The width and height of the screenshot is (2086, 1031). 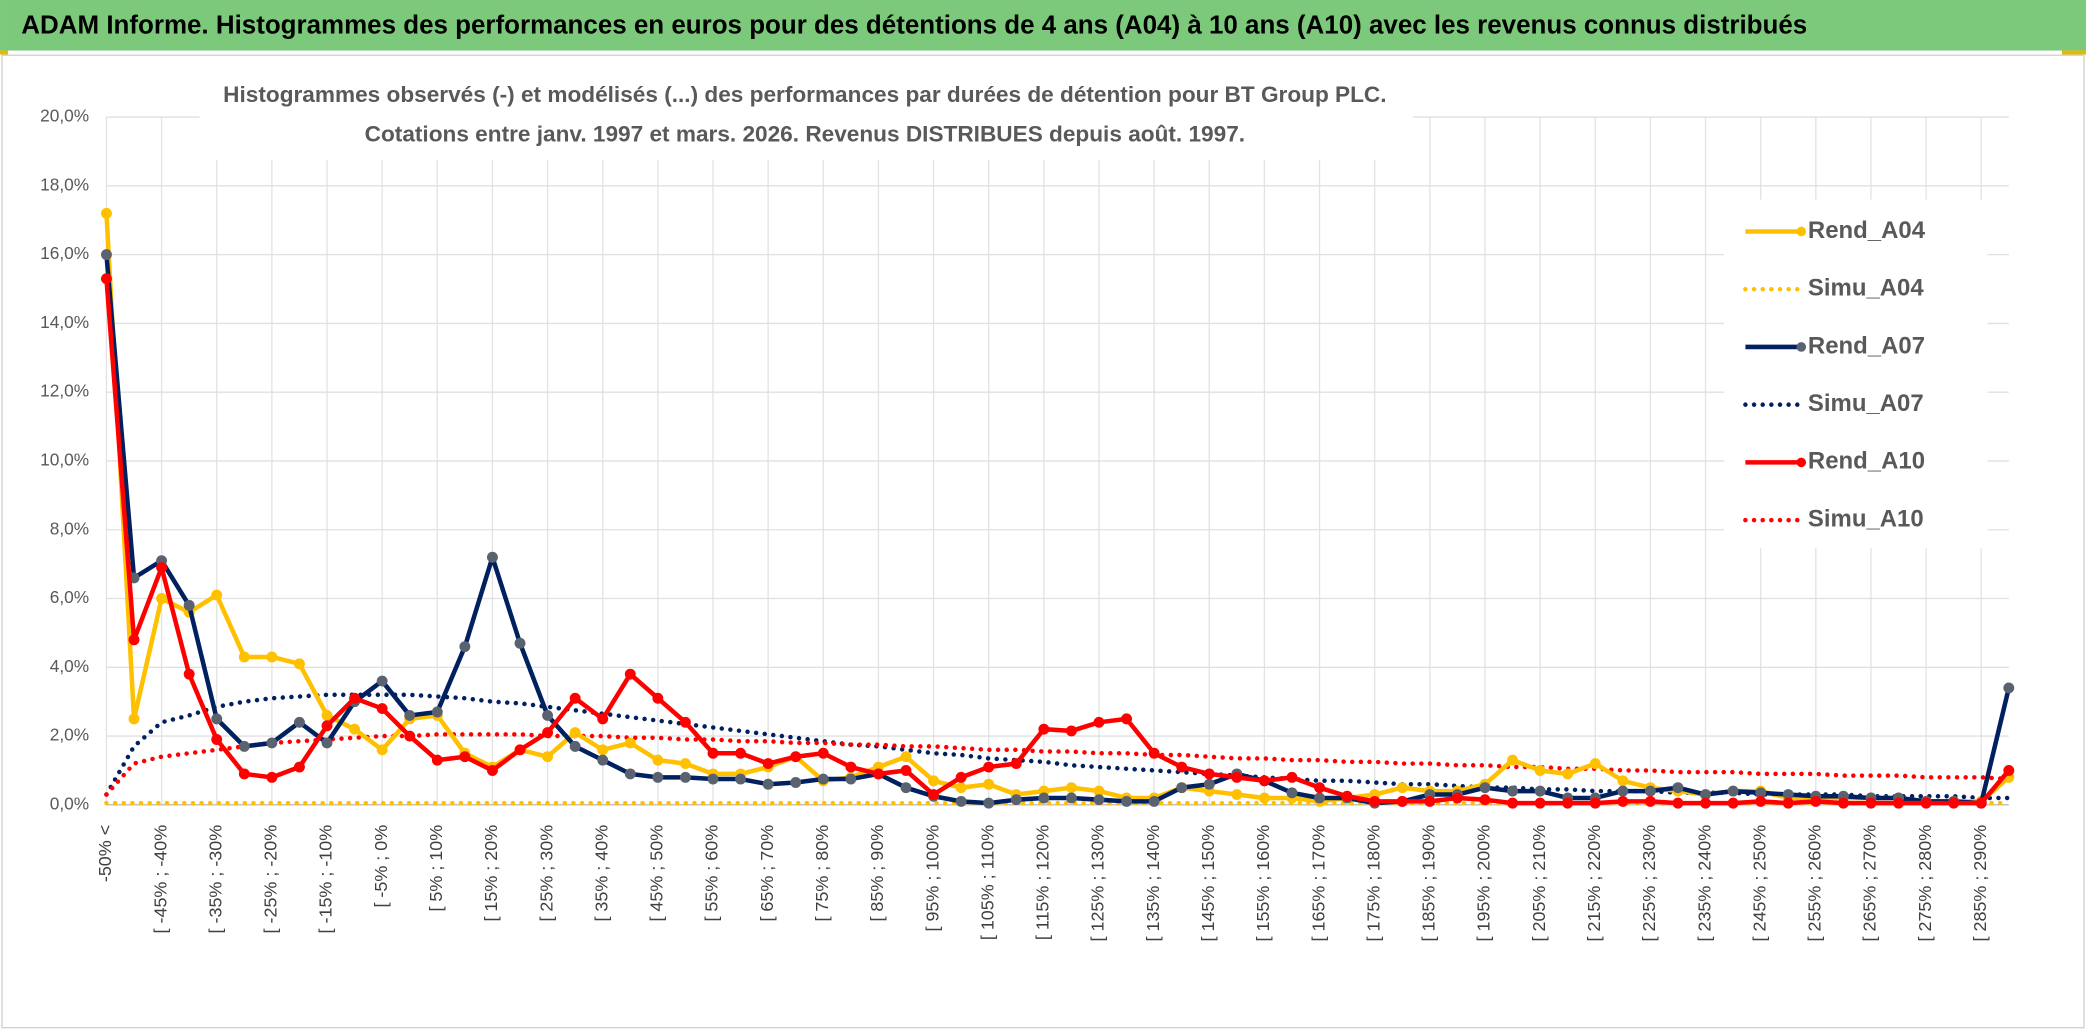 What do you see at coordinates (806, 117) in the screenshot?
I see `title-box` at bounding box center [806, 117].